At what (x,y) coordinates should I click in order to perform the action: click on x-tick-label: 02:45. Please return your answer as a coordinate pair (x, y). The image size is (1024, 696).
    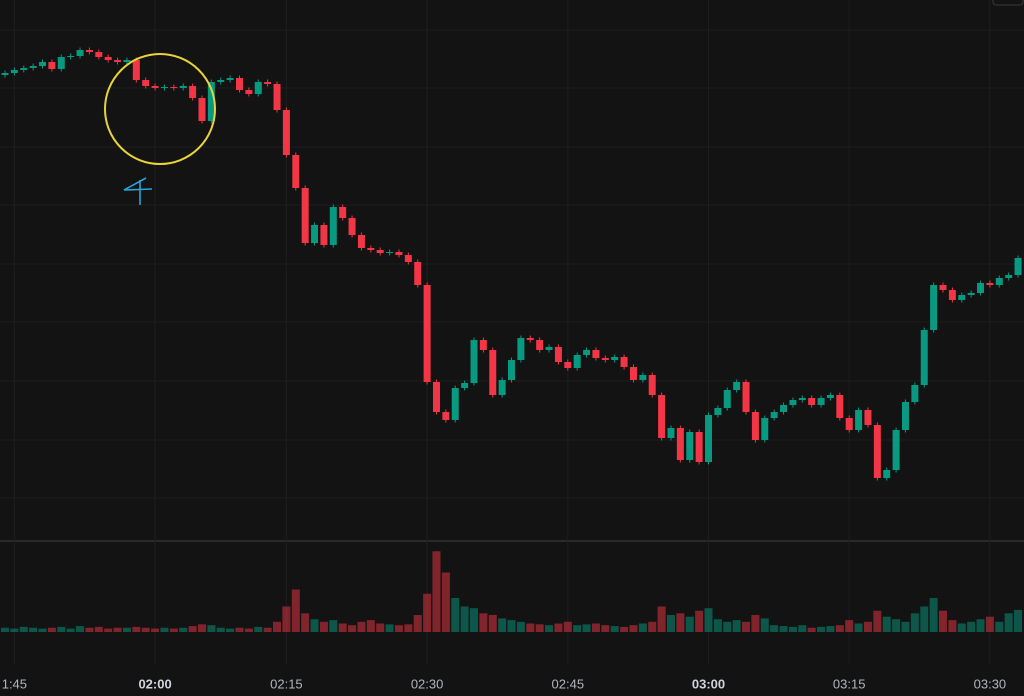
    Looking at the image, I should click on (568, 683).